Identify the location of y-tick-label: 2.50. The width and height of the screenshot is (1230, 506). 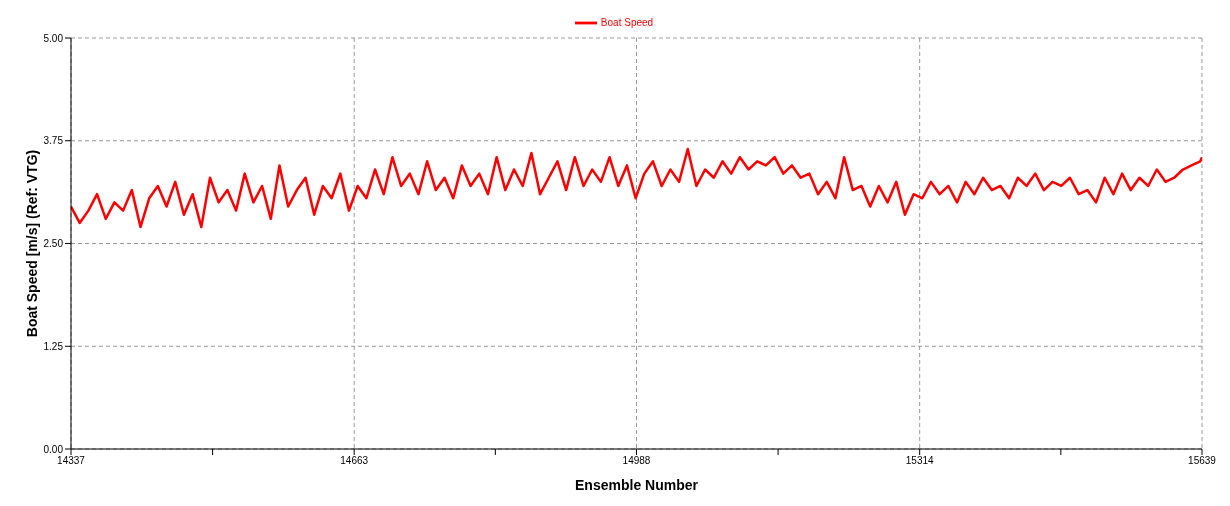
(53, 244).